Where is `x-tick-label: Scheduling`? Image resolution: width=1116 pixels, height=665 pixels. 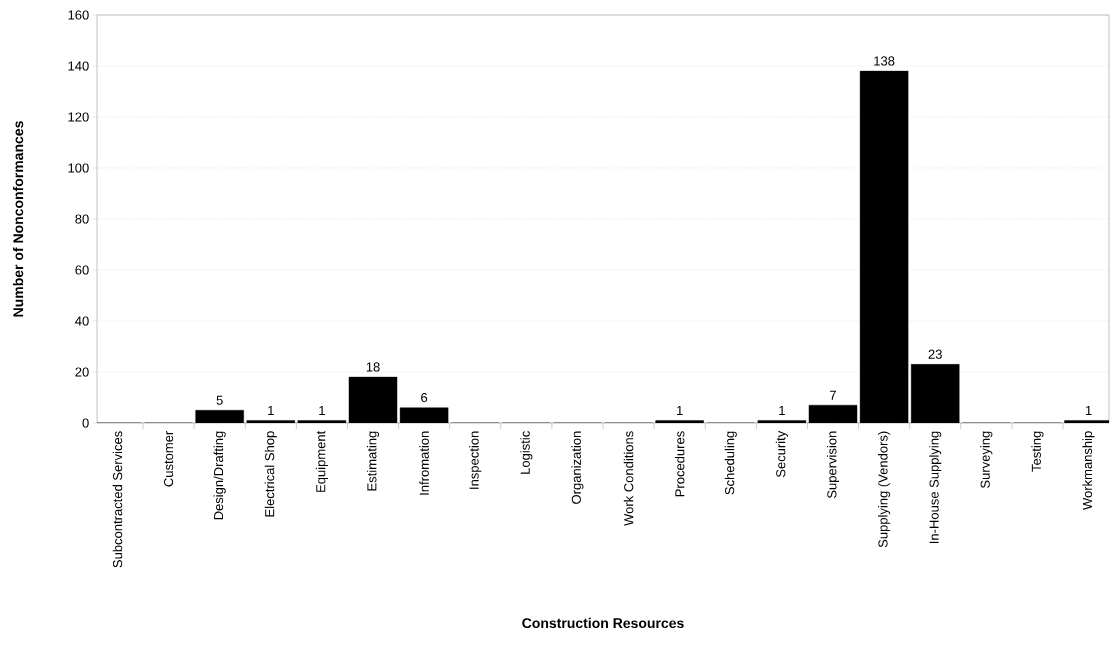
x-tick-label: Scheduling is located at coordinates (730, 463).